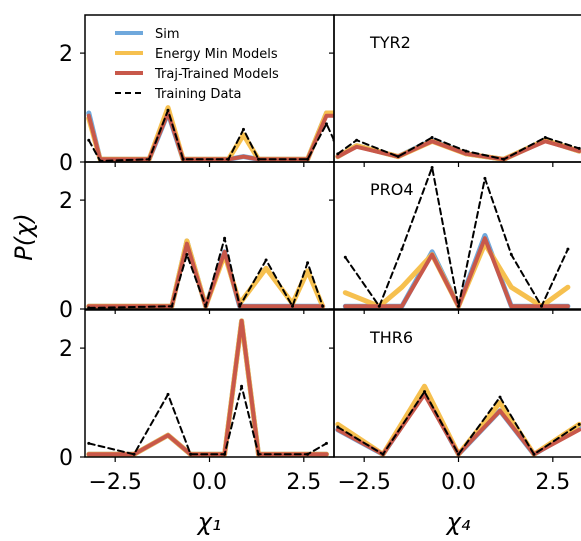 The image size is (581, 541). Describe the element at coordinates (455, 90) in the screenshot. I see `panel-1: TYR2` at that location.